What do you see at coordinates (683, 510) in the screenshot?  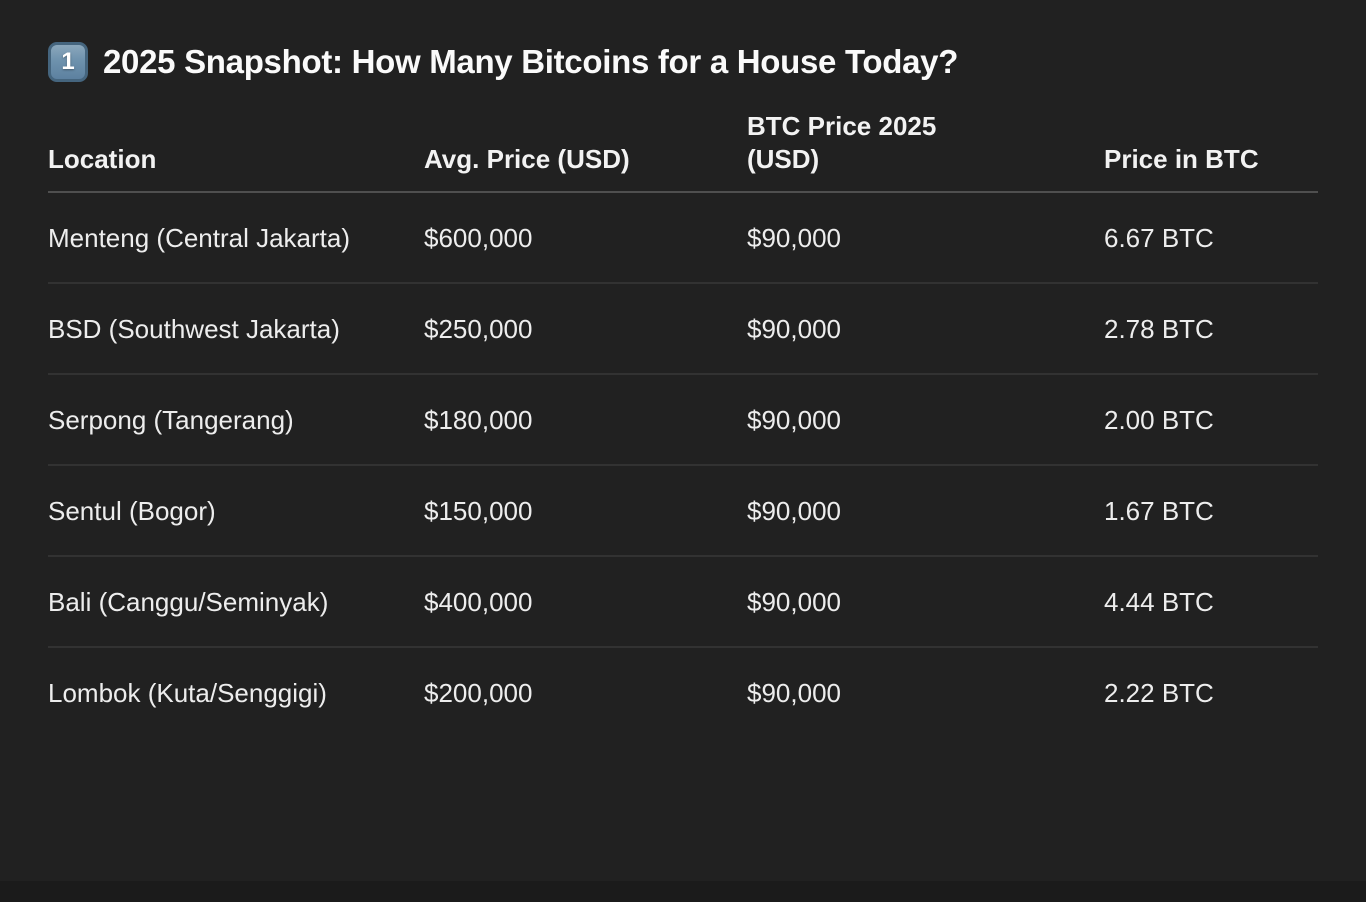 I see `table-row: Sentul (Bogor) $150,000 $90,000 1.67 BTC` at bounding box center [683, 510].